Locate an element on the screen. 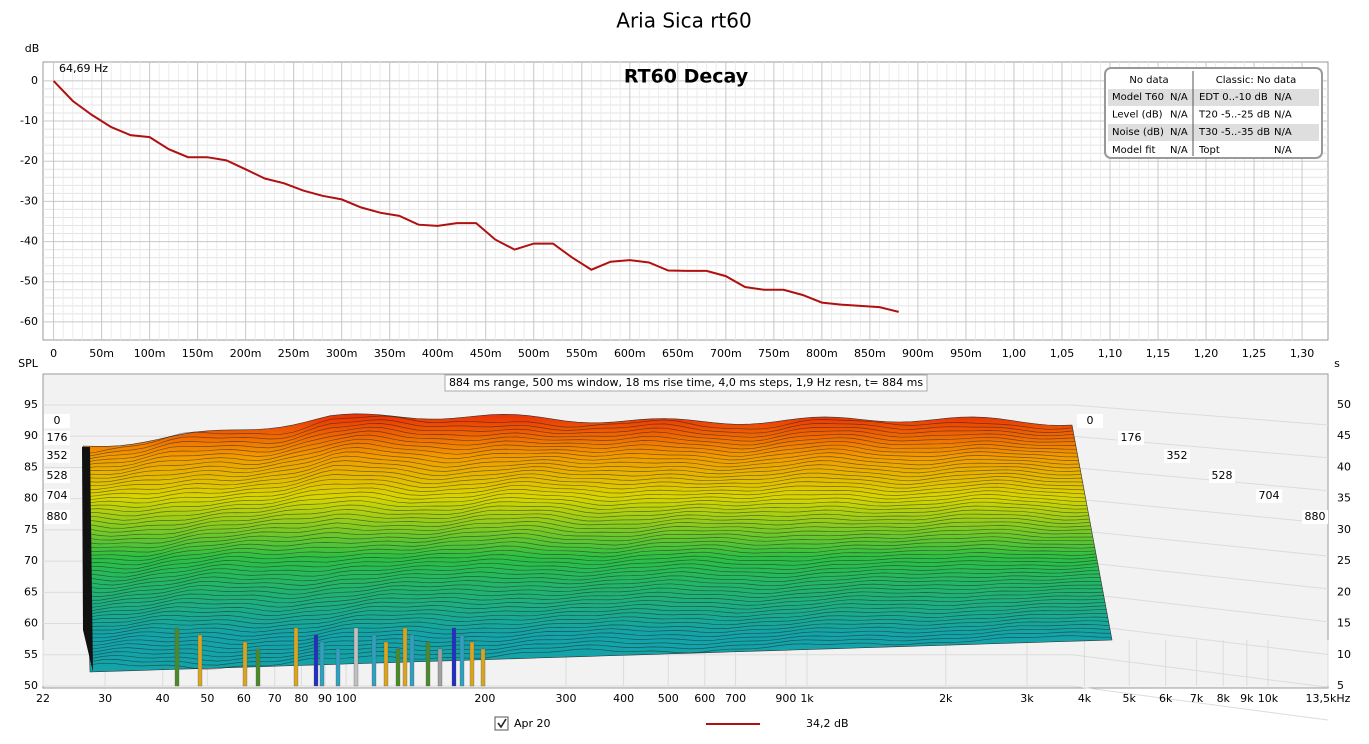  x-tick-label: 50 is located at coordinates (207, 698).